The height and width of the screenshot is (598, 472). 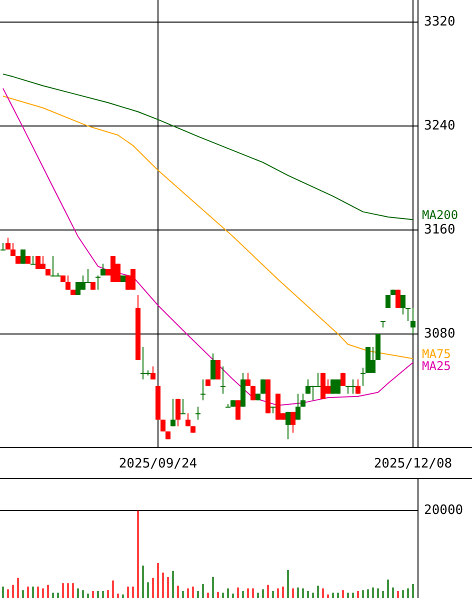 I want to click on text: 20000, so click(x=444, y=510).